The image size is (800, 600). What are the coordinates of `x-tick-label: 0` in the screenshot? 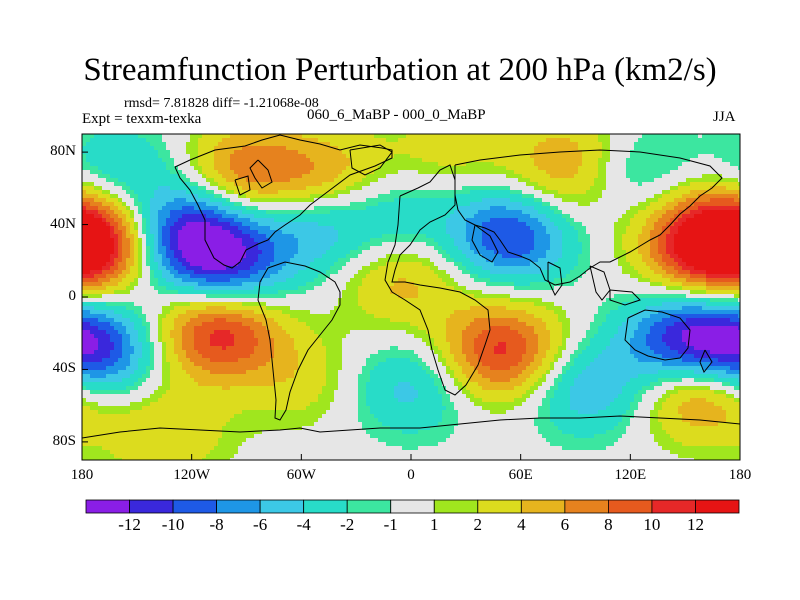 It's located at (411, 475).